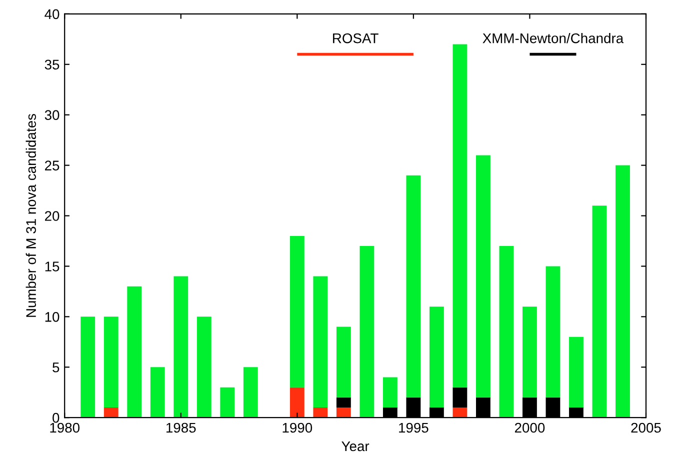 The height and width of the screenshot is (464, 680). What do you see at coordinates (553, 38) in the screenshot?
I see `annotation: XMM-Newton/Chandra` at bounding box center [553, 38].